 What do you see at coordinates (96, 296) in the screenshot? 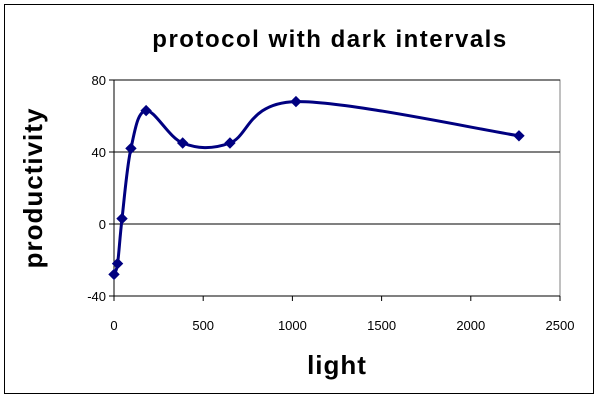
I see `y-tick-label-0: -40` at bounding box center [96, 296].